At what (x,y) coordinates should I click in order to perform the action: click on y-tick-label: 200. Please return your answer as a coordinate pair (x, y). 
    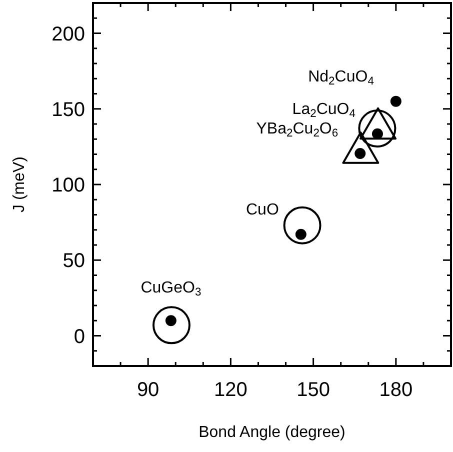
    Looking at the image, I should click on (68, 34).